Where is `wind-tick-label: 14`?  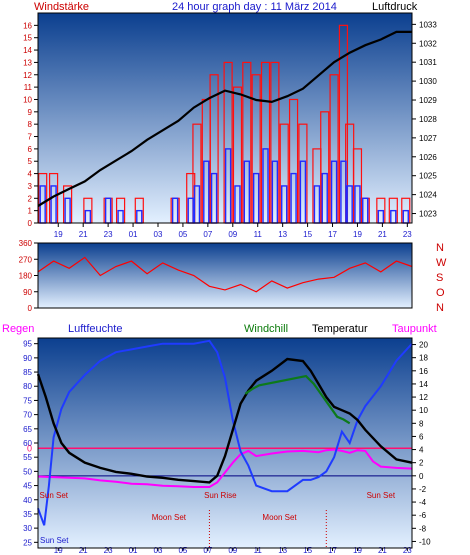 wind-tick-label: 14 is located at coordinates (27, 50).